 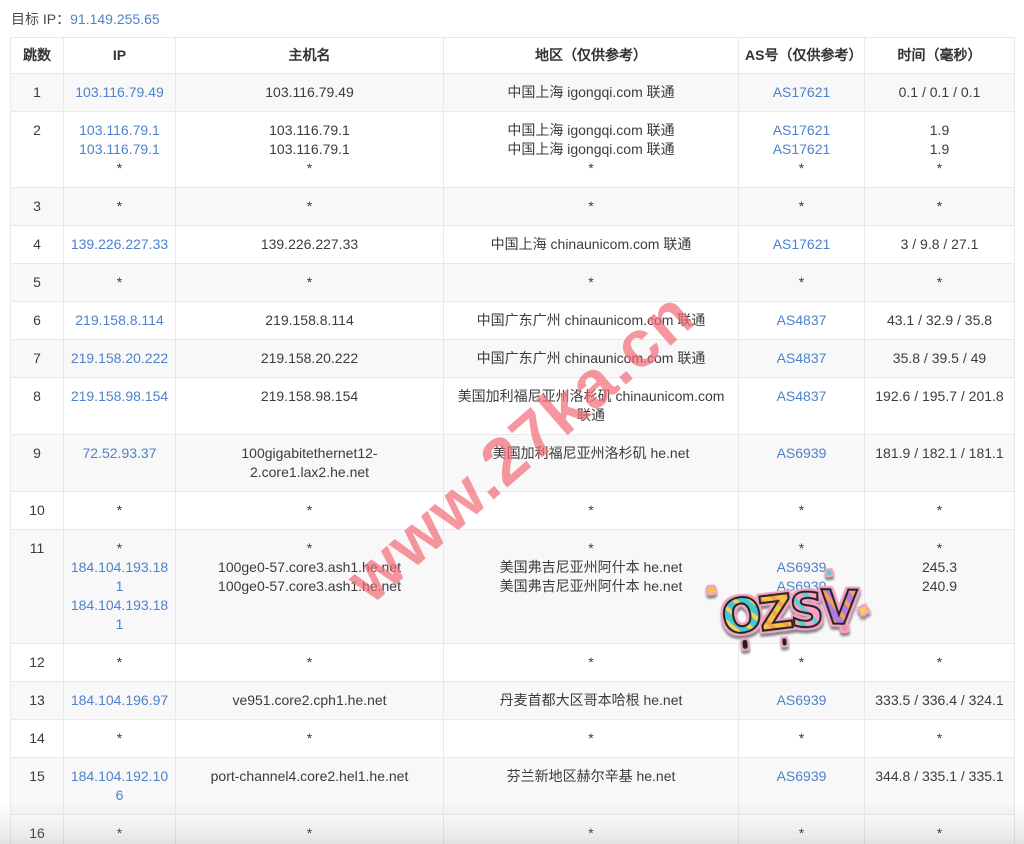 I want to click on table-row: 3 * * * * *, so click(x=512, y=206).